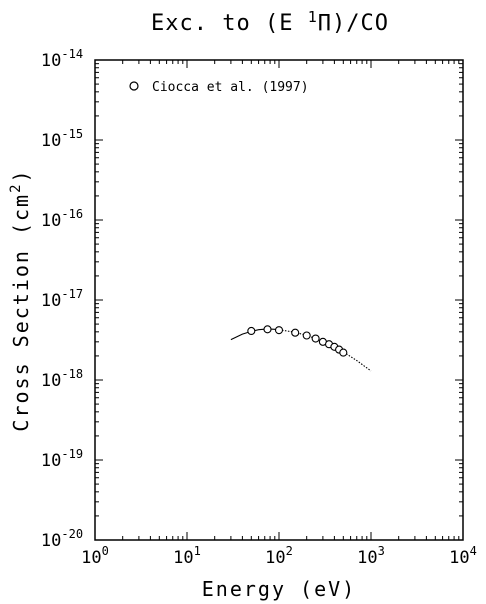 The image size is (486, 604). I want to click on y-tick-label: 10-16, so click(62, 219).